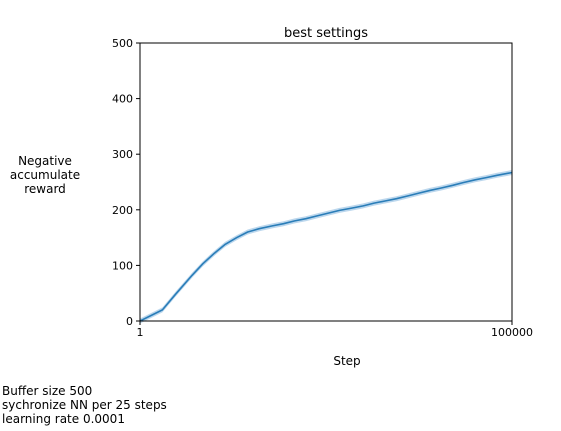 This screenshot has height=431, width=561. I want to click on y-axis-label-line: reward, so click(45, 189).